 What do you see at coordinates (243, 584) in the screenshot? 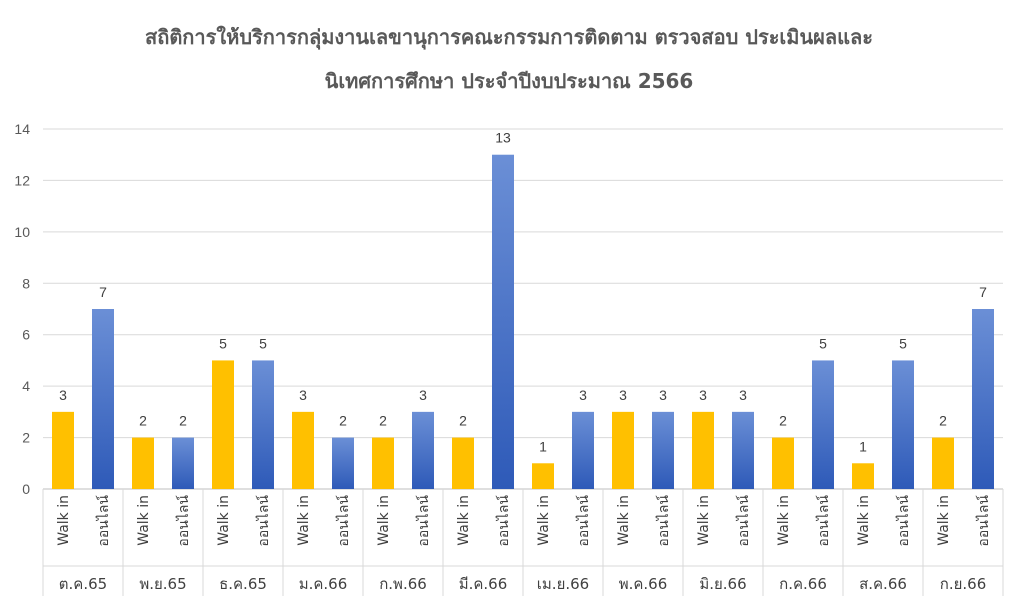
I see `month-label: ธ.ค.65` at bounding box center [243, 584].